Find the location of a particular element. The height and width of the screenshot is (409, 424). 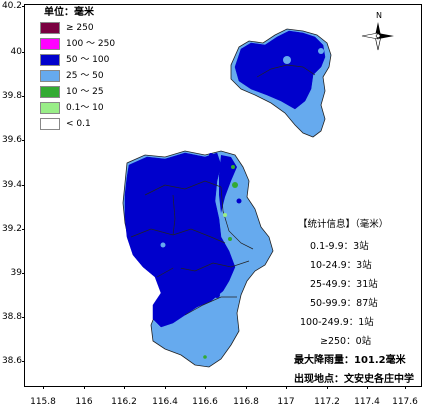

stats-row: 100-249.9：1站 is located at coordinates (337, 322).